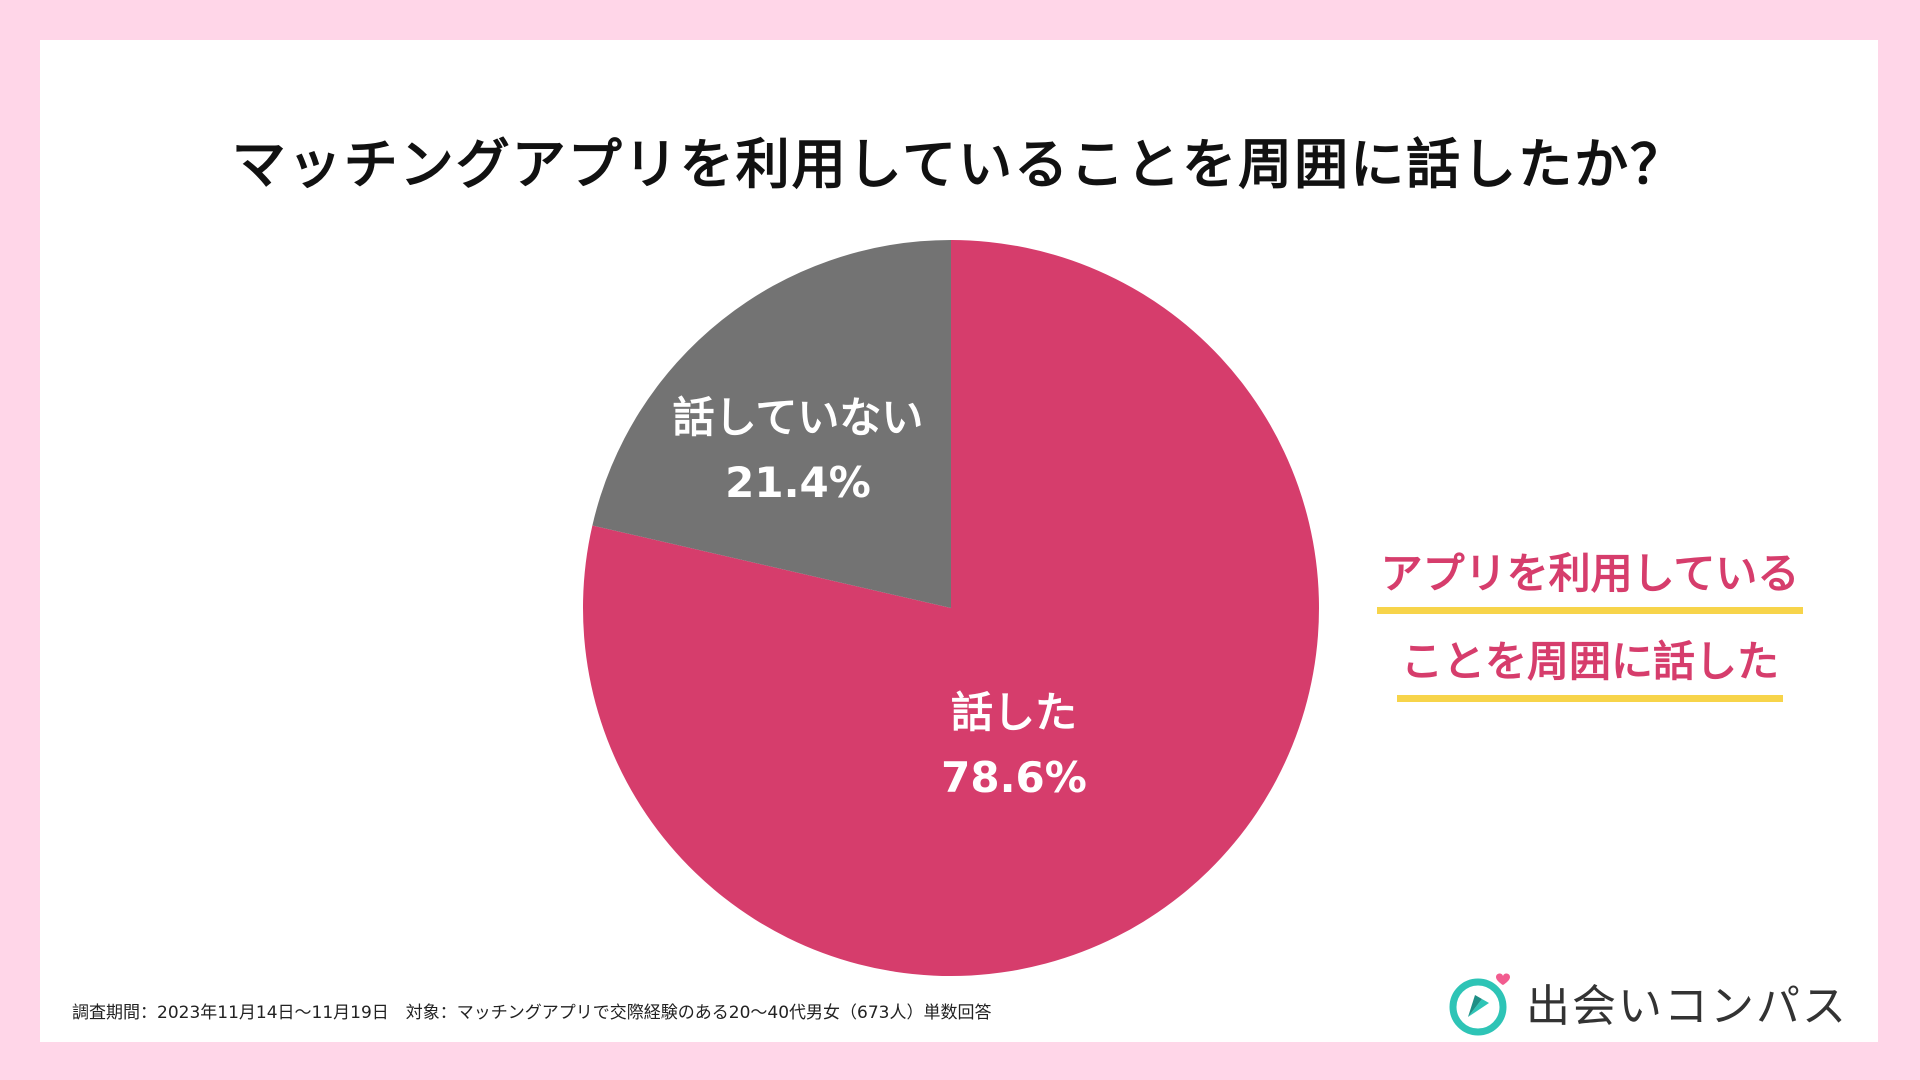 This screenshot has height=1080, width=1920. I want to click on slice-label-not-told-value: 21.4%, so click(798, 483).